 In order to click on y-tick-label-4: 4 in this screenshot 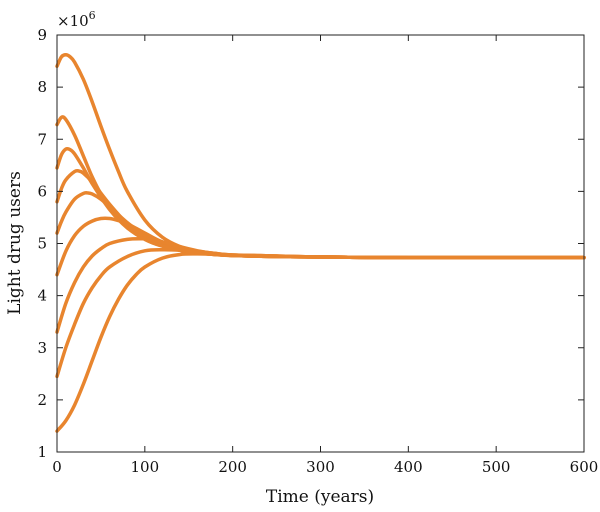, I will do `click(42, 296)`.